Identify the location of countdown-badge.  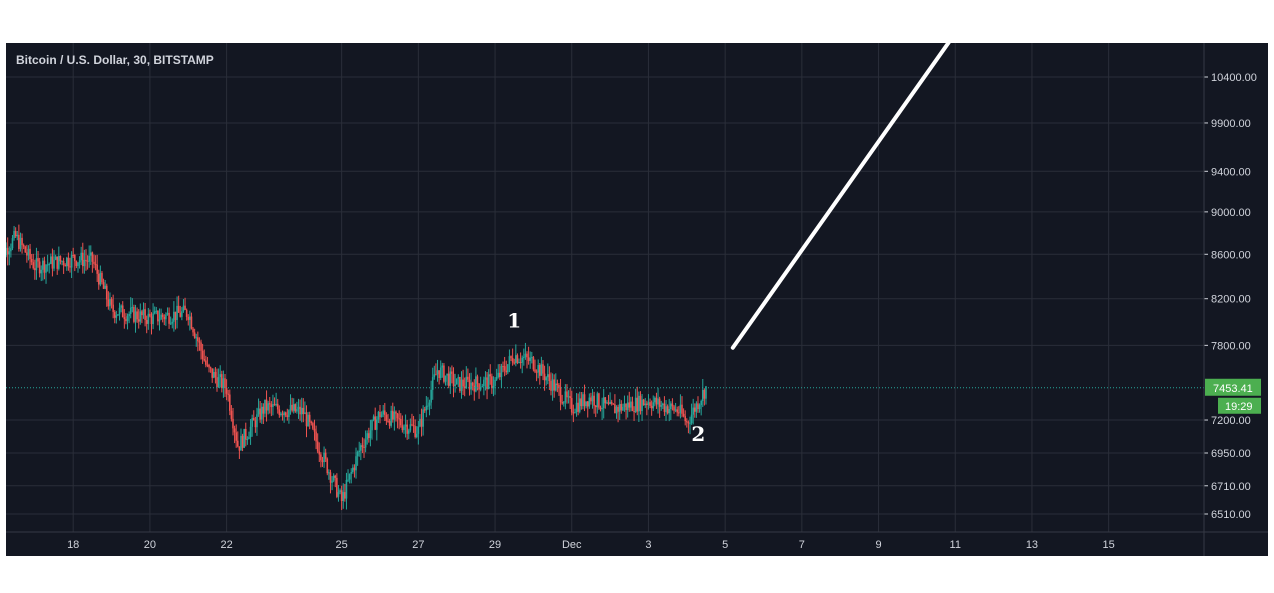
(1239, 405).